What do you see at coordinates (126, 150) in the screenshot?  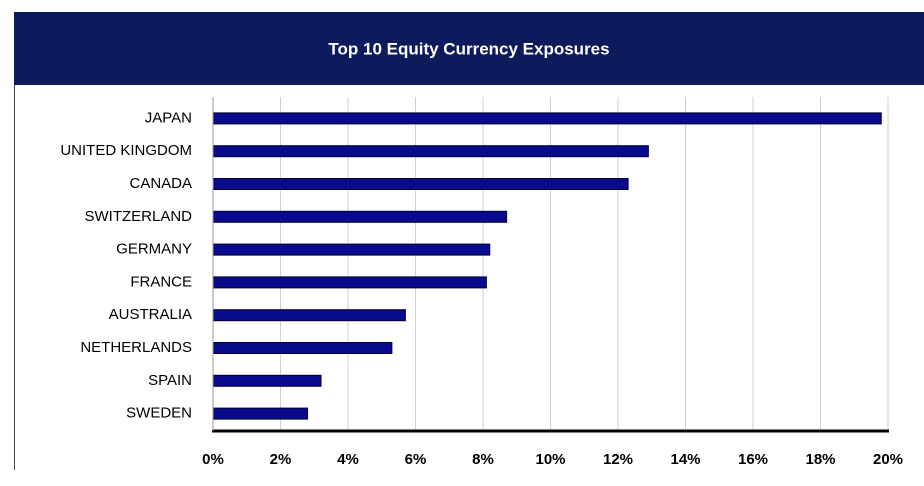 I see `y-tick-label: UNITED KINGDOM` at bounding box center [126, 150].